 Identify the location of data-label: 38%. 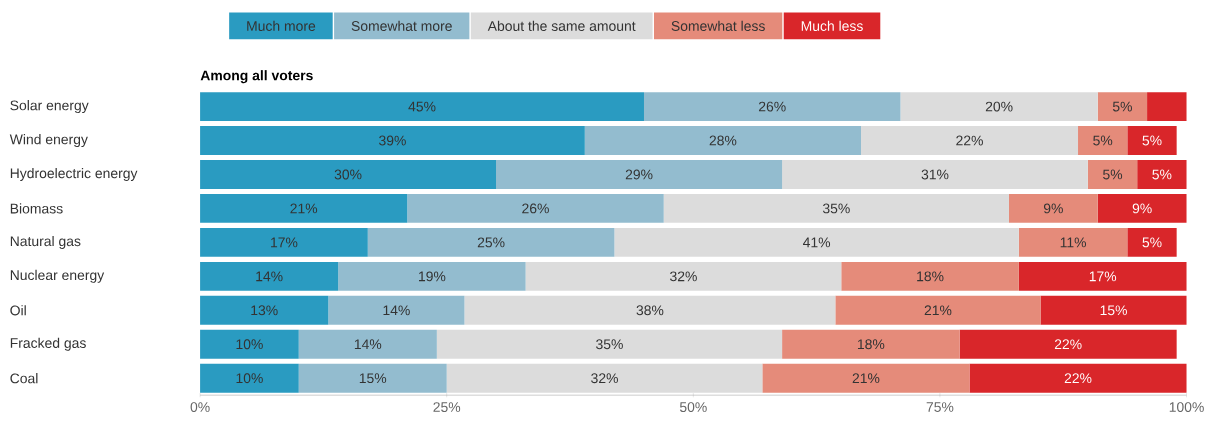
(650, 310).